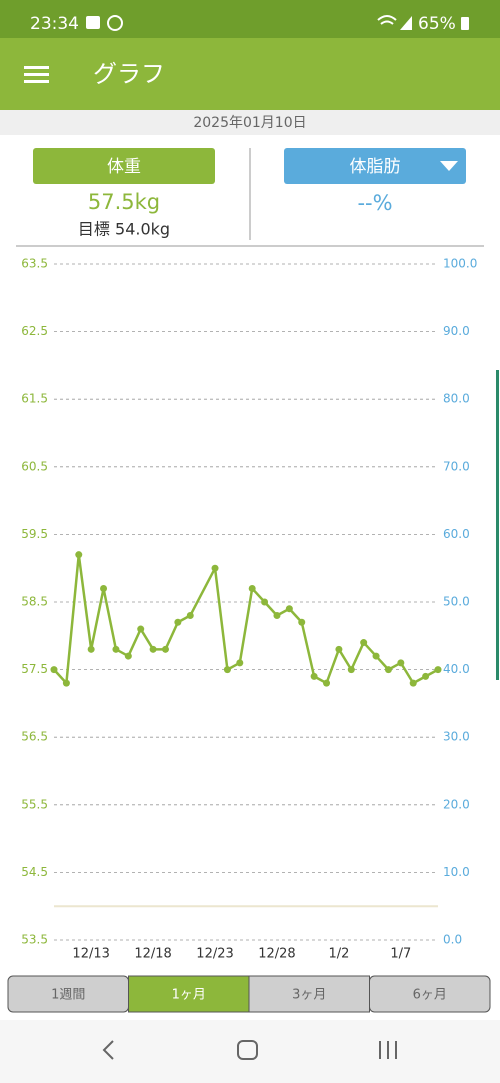 This screenshot has width=500, height=1083. What do you see at coordinates (214, 954) in the screenshot?
I see `x-tick-label: 12/23` at bounding box center [214, 954].